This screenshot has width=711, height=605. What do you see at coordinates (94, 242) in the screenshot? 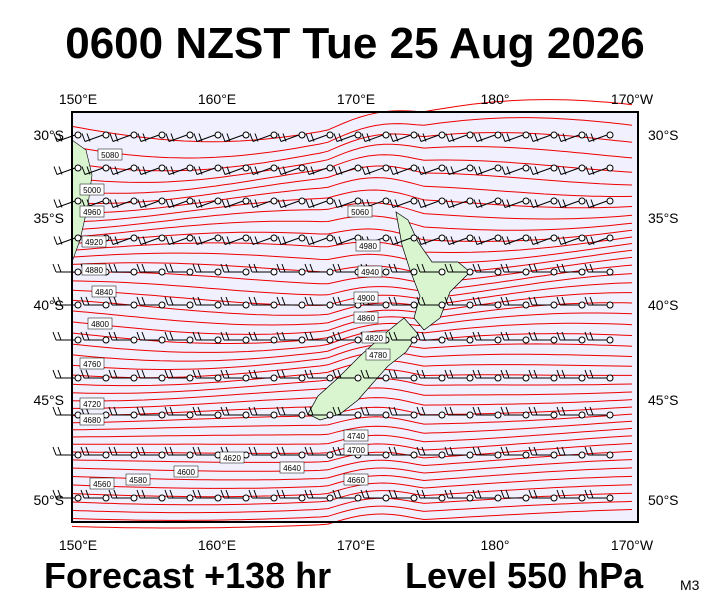
I see `contour-label: 4920` at bounding box center [94, 242].